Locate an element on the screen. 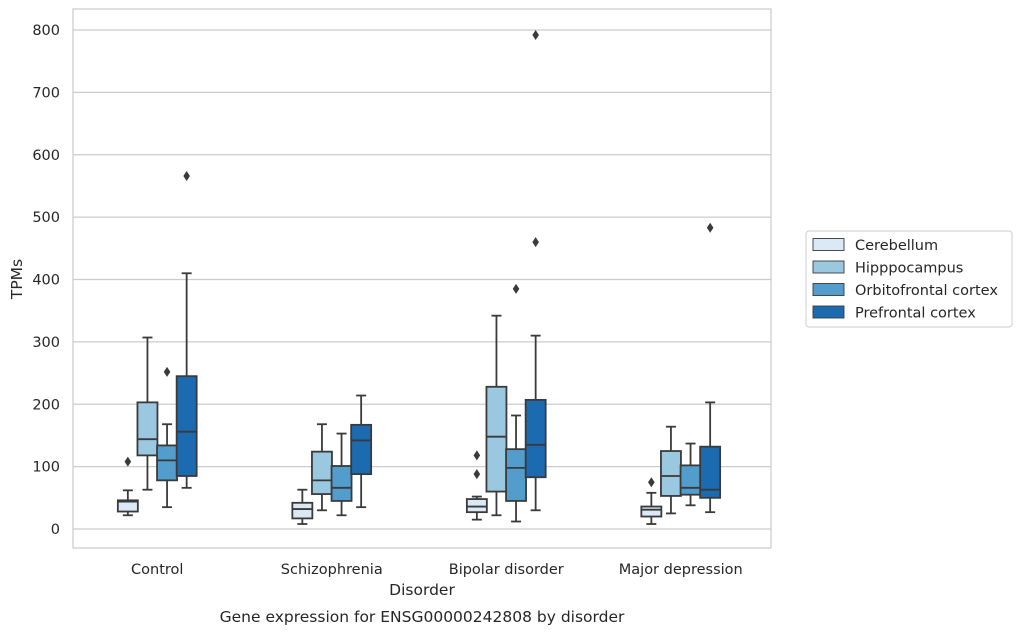  y-axis-label: TPMs is located at coordinates (17, 279).